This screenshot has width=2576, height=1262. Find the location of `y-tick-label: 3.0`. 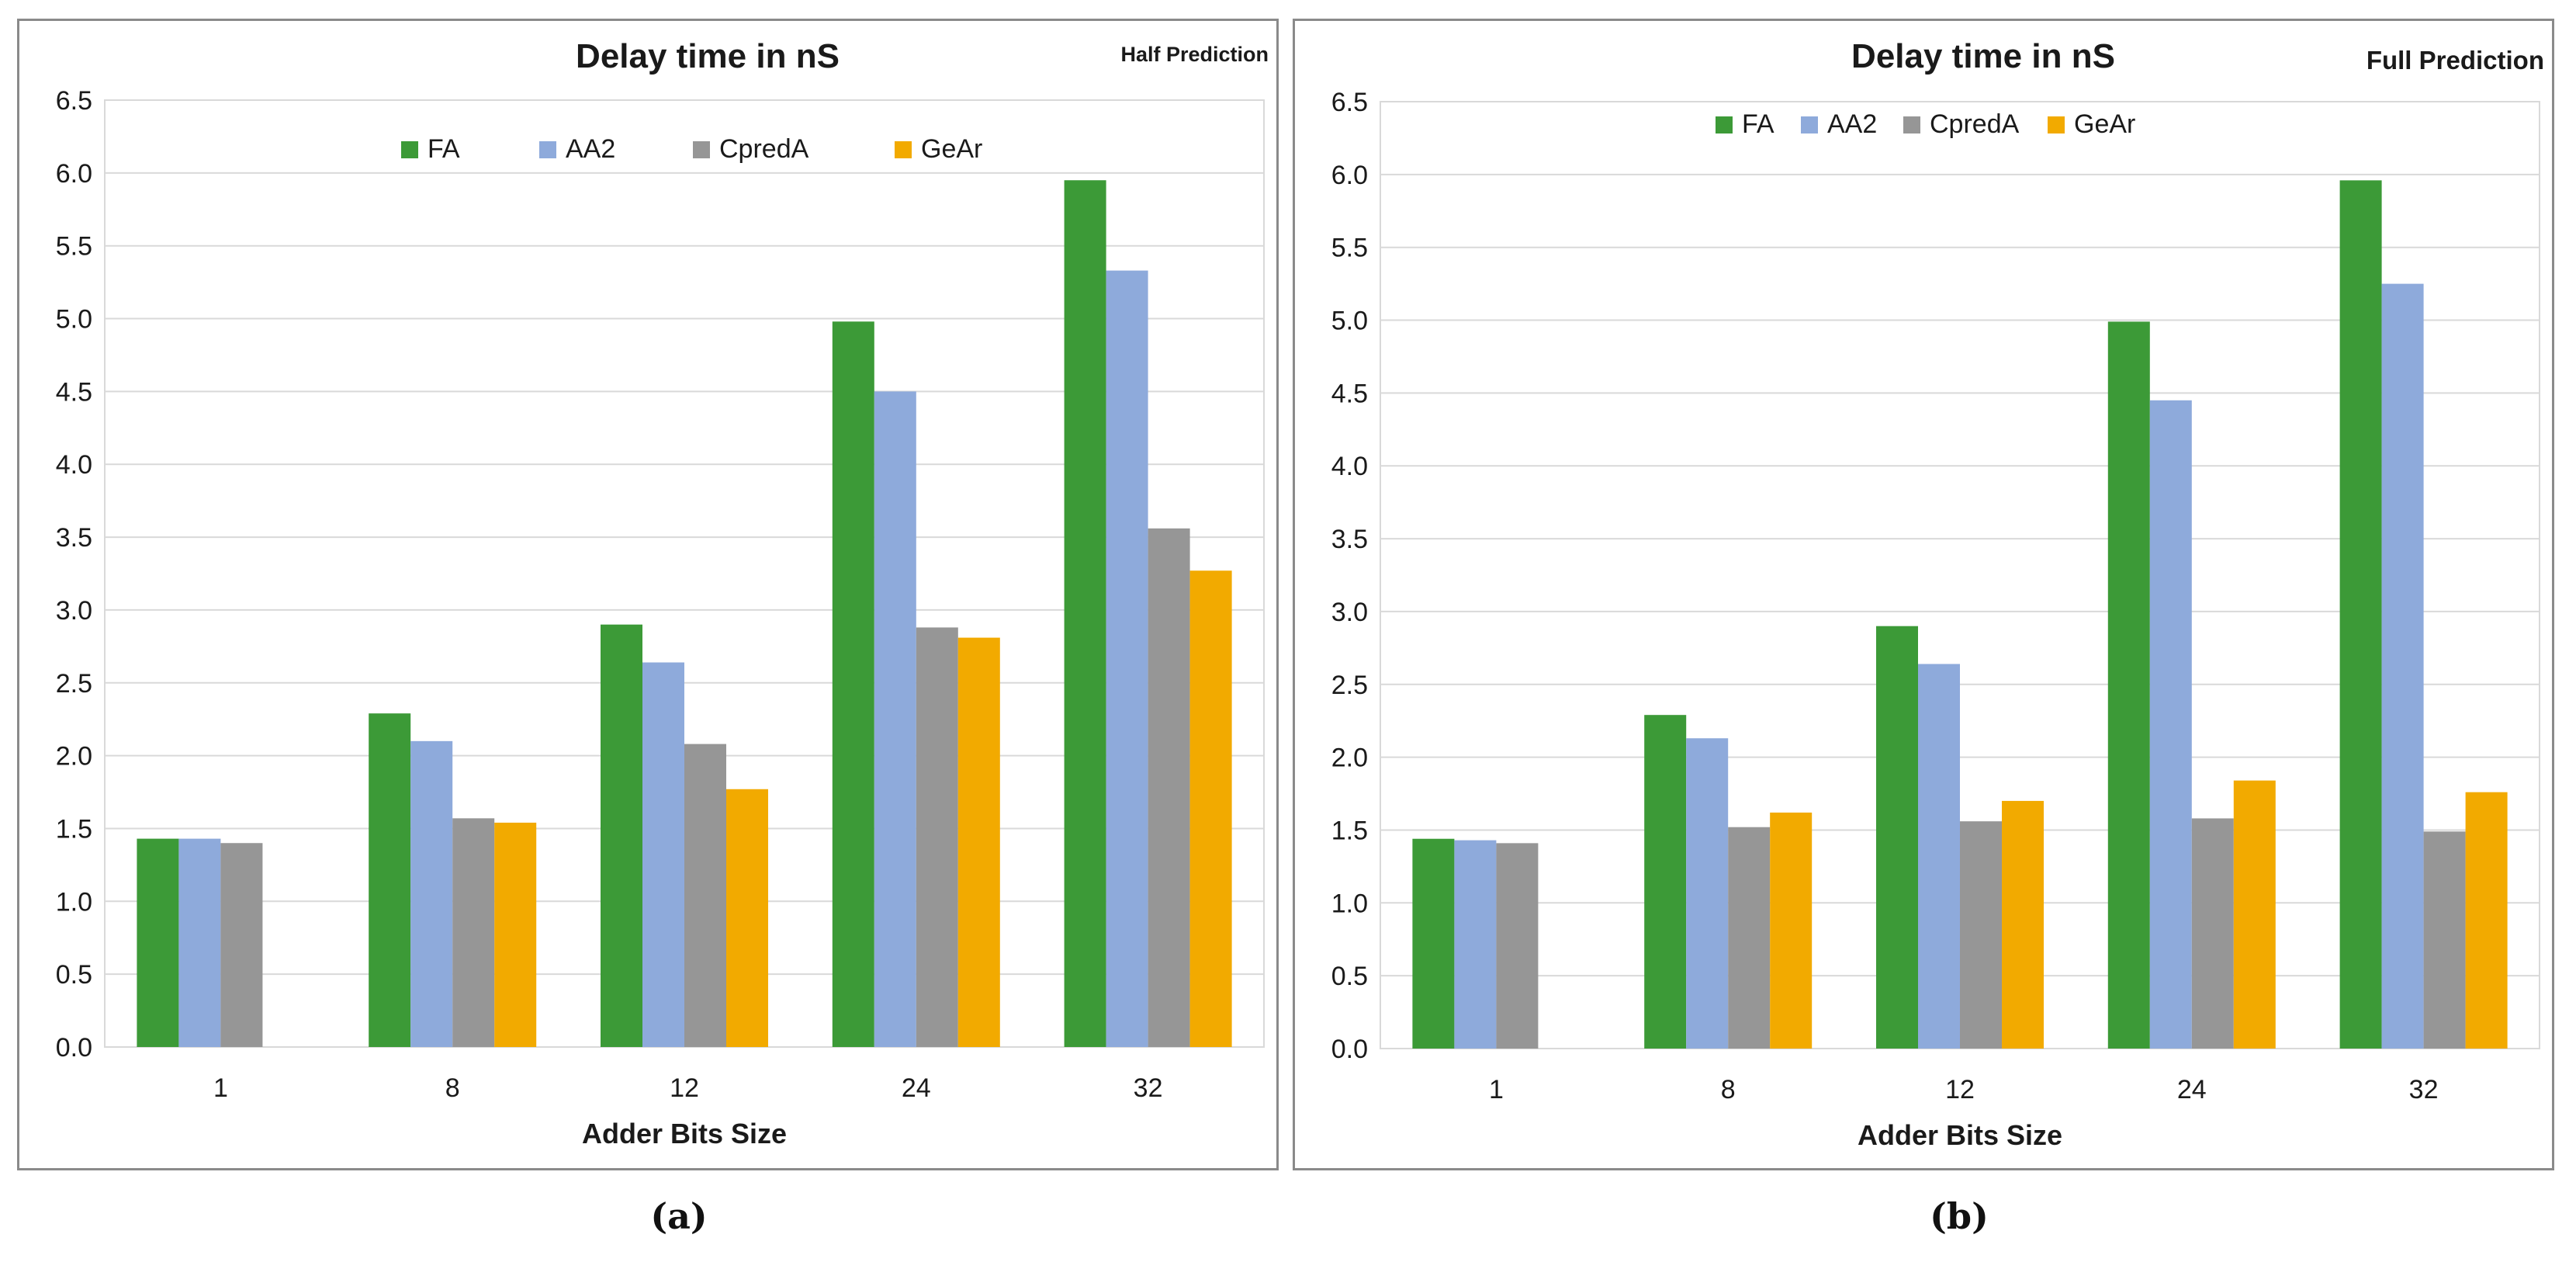

y-tick-label: 3.0 is located at coordinates (74, 611).